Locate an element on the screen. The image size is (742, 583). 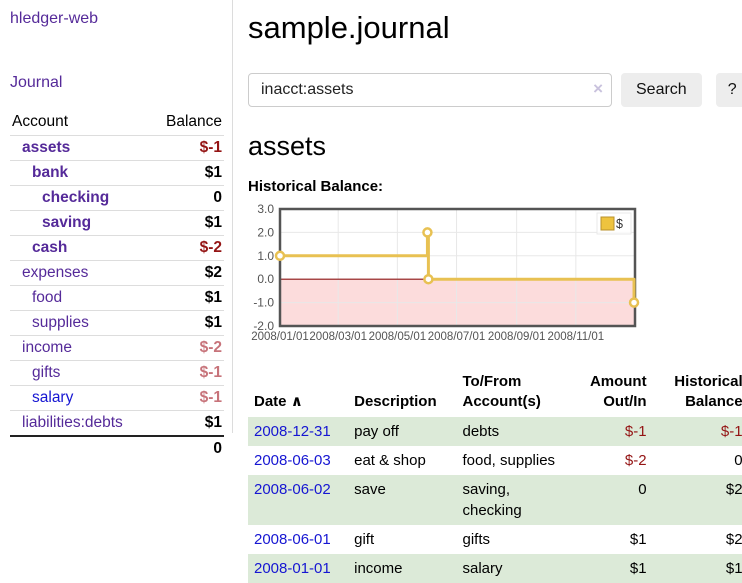
transaction-description: pay off is located at coordinates (376, 431).